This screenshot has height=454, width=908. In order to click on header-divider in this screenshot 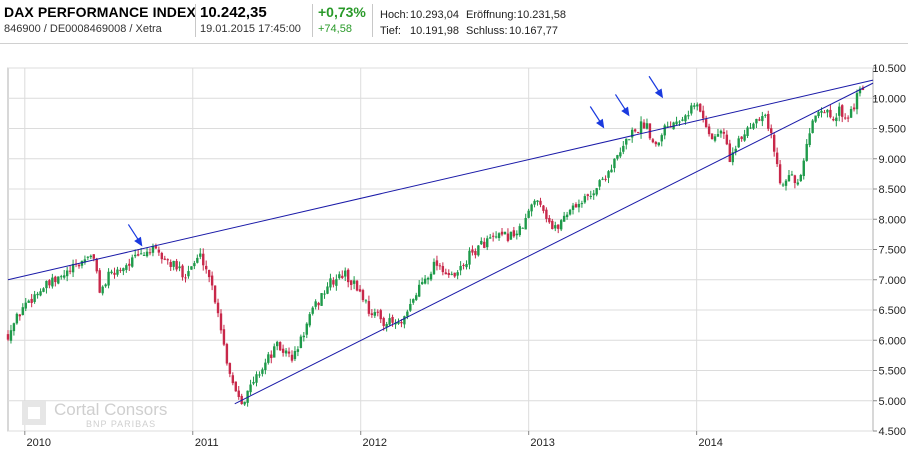, I will do `click(372, 20)`.